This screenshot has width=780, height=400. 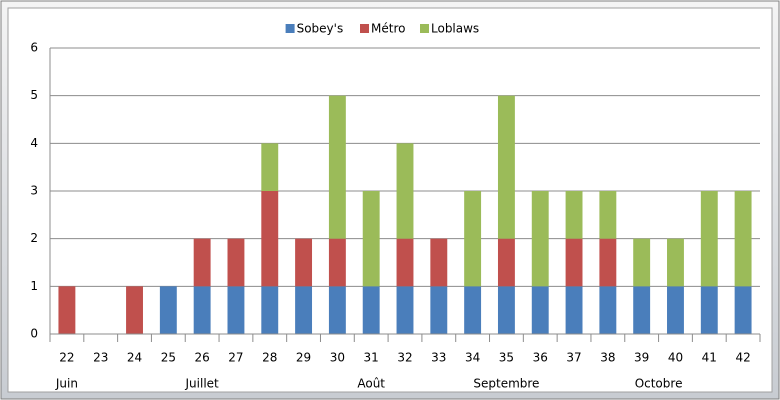 What do you see at coordinates (66, 358) in the screenshot?
I see `x-tick-label: 22` at bounding box center [66, 358].